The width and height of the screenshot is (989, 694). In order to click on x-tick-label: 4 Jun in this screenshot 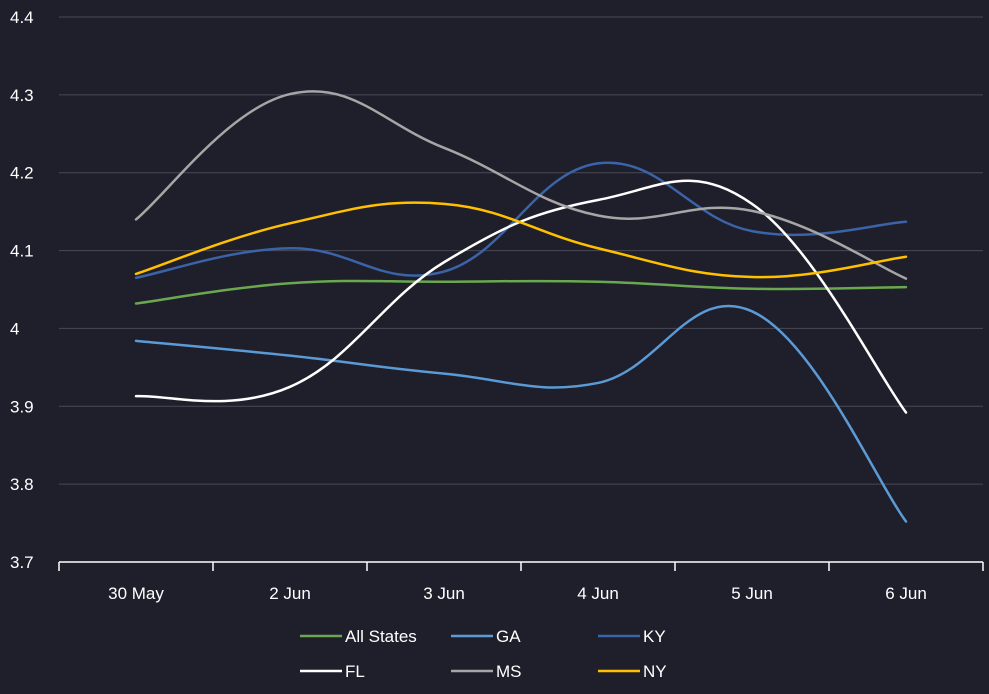, I will do `click(598, 593)`.